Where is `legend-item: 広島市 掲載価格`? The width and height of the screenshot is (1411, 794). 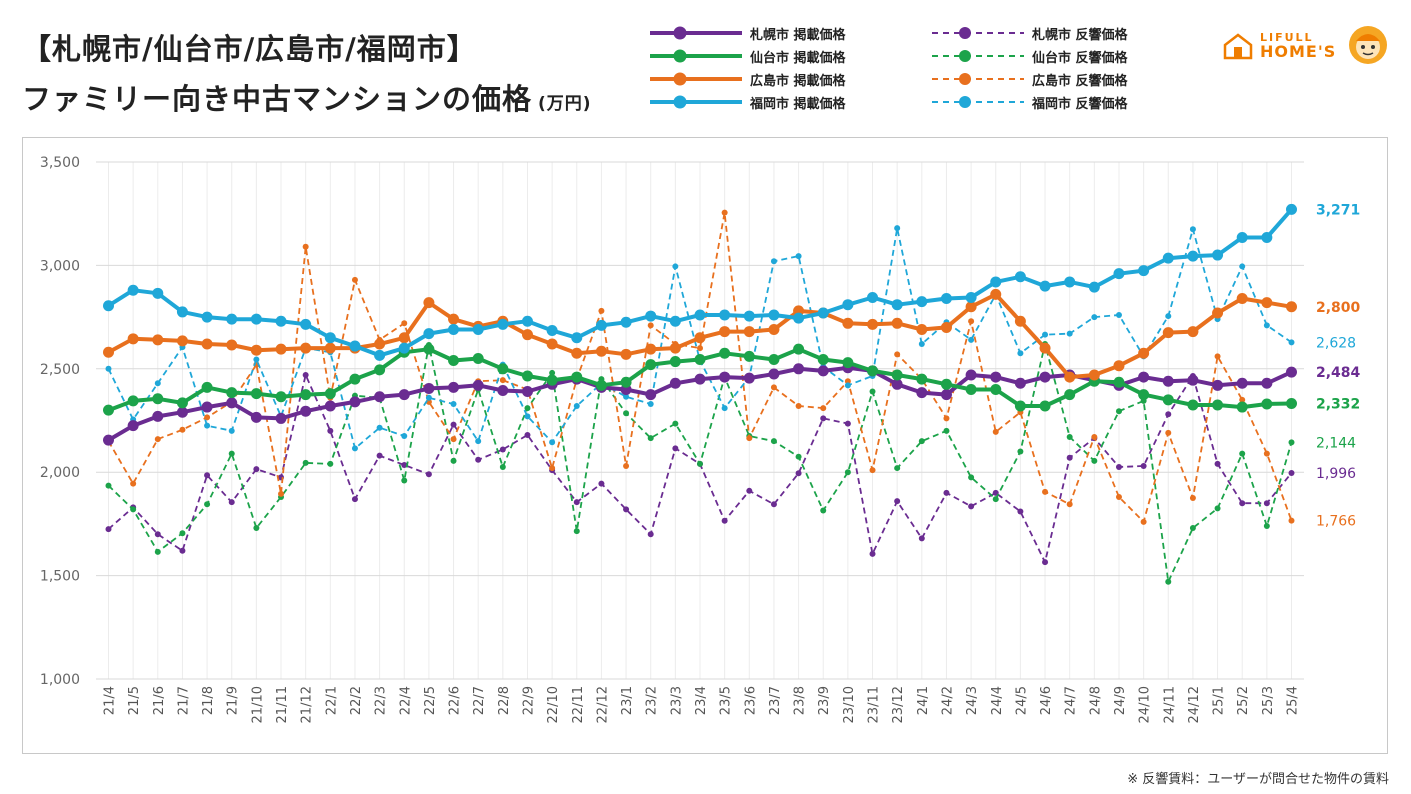
legend-item: 広島市 掲載価格 is located at coordinates (747, 79).